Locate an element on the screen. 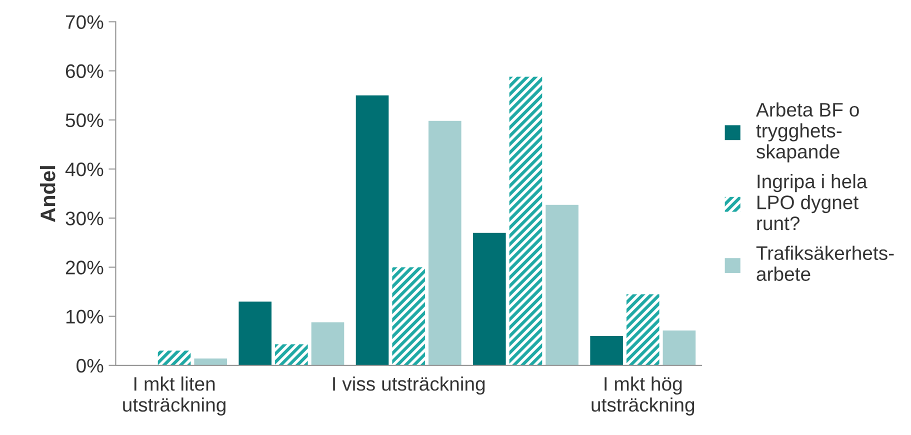 Image resolution: width=911 pixels, height=435 pixels. x-tick-label: I mkt hög utsträckning is located at coordinates (643, 396).